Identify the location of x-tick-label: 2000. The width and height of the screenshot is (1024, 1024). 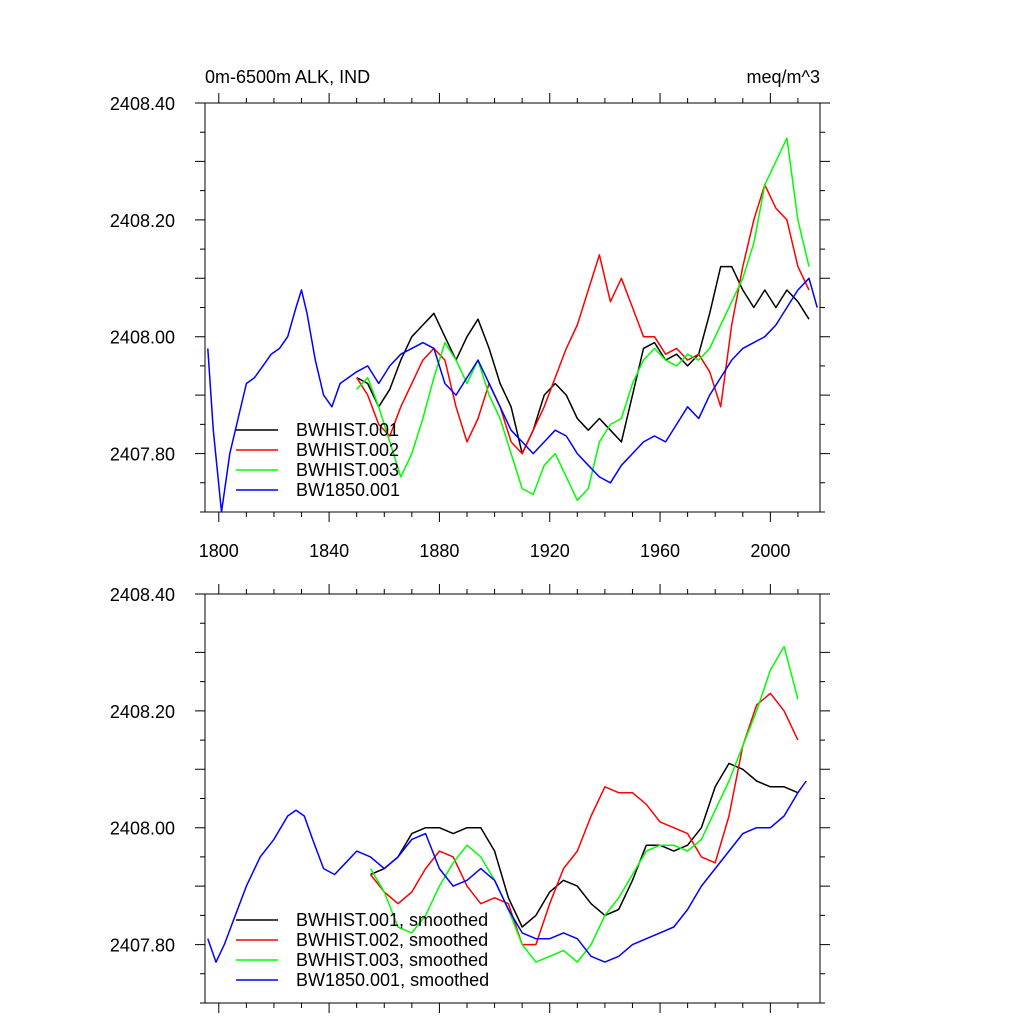
(770, 551).